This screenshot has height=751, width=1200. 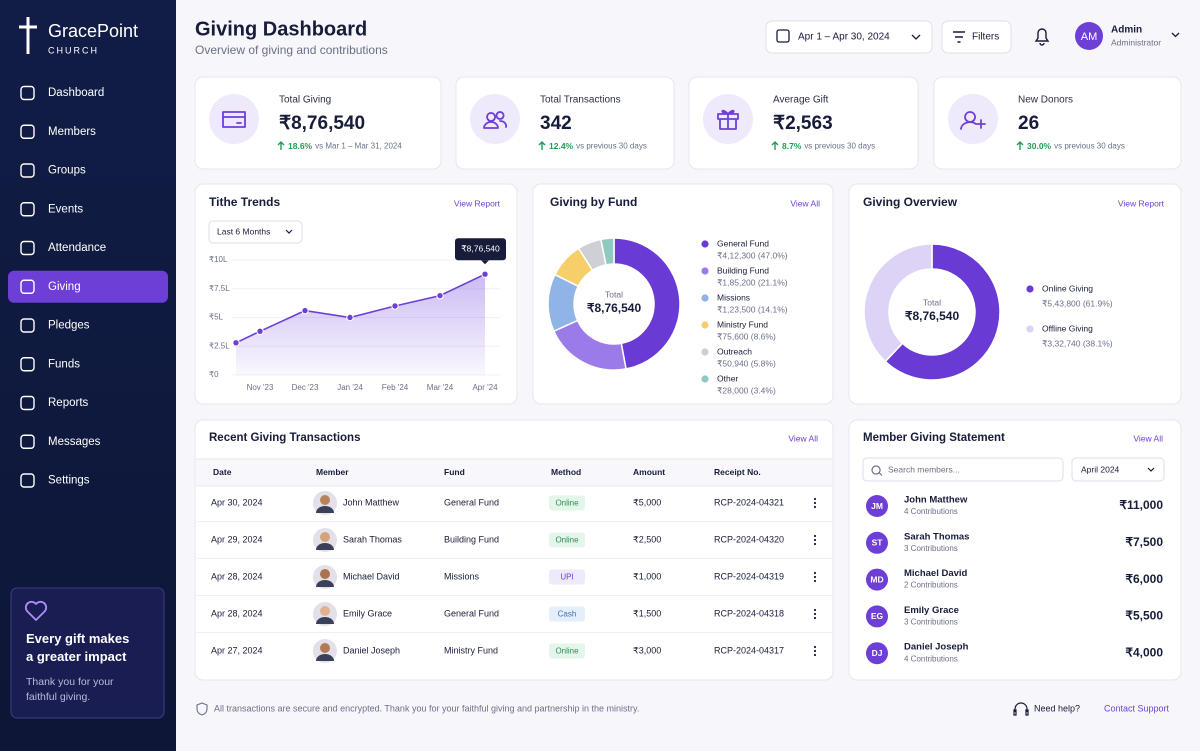 I want to click on legend-value: ₹50,940 (5.8%), so click(x=746, y=363).